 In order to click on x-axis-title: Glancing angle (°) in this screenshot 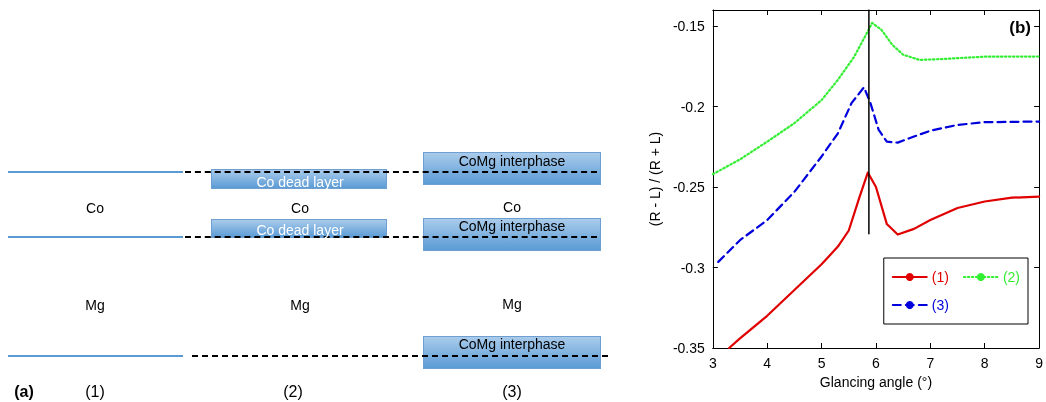, I will do `click(876, 381)`.